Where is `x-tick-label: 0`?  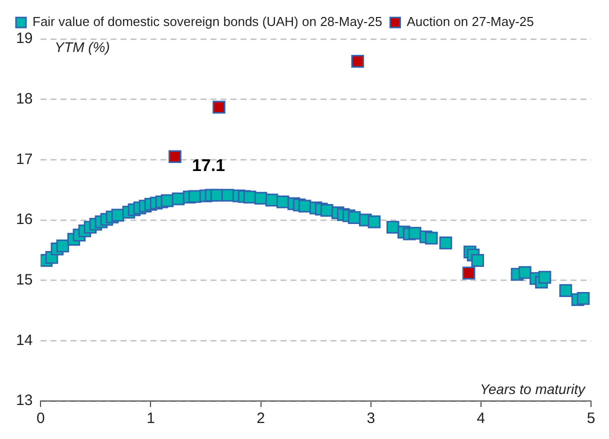 x-tick-label: 0 is located at coordinates (40, 419).